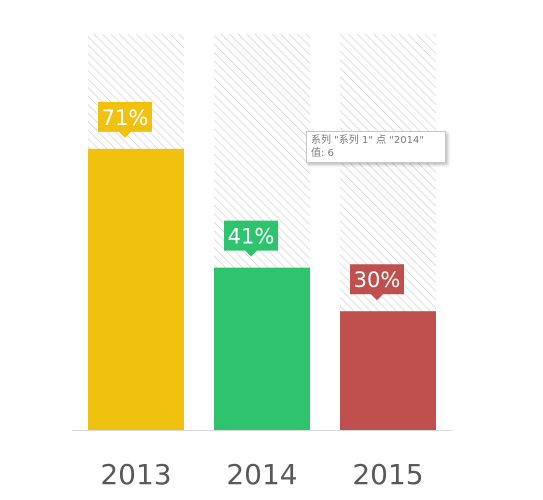 The image size is (543, 500). Describe the element at coordinates (135, 474) in the screenshot. I see `x-tick-label-2013: 2013` at that location.